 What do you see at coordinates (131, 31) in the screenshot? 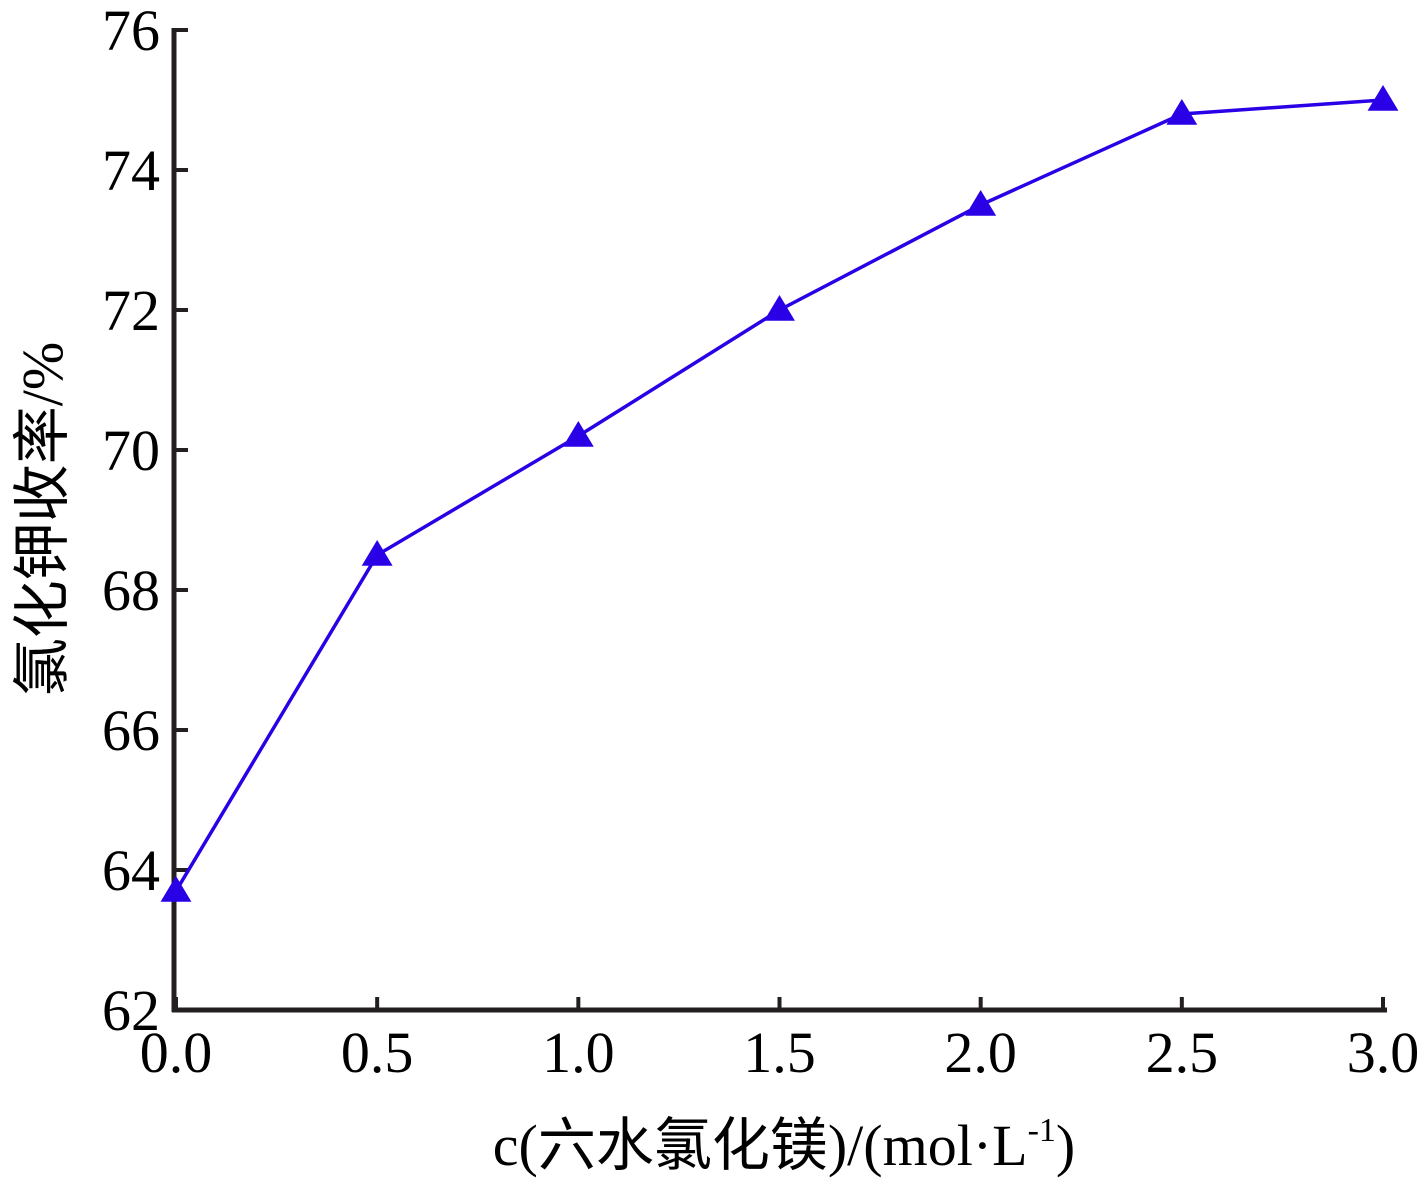
I see `y-tick-label: 76` at bounding box center [131, 31].